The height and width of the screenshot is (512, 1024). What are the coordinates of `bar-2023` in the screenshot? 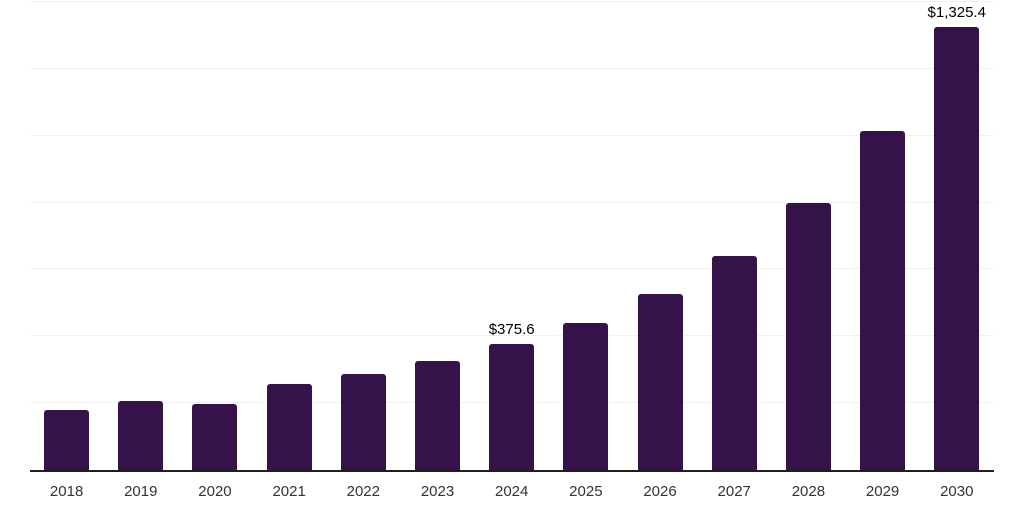 It's located at (437, 415).